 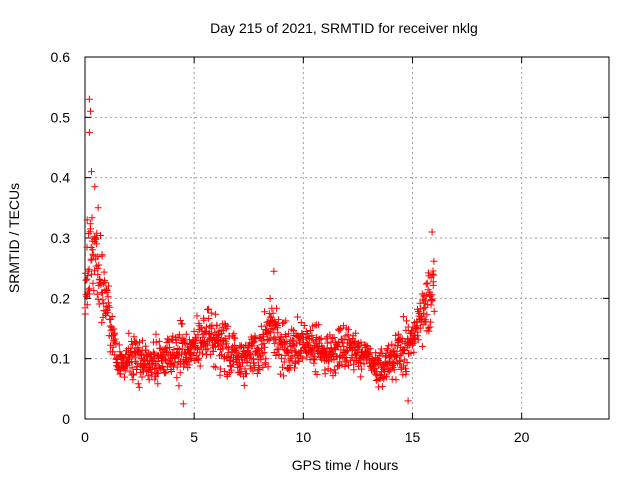 What do you see at coordinates (85, 437) in the screenshot?
I see `x-tick-label: 0` at bounding box center [85, 437].